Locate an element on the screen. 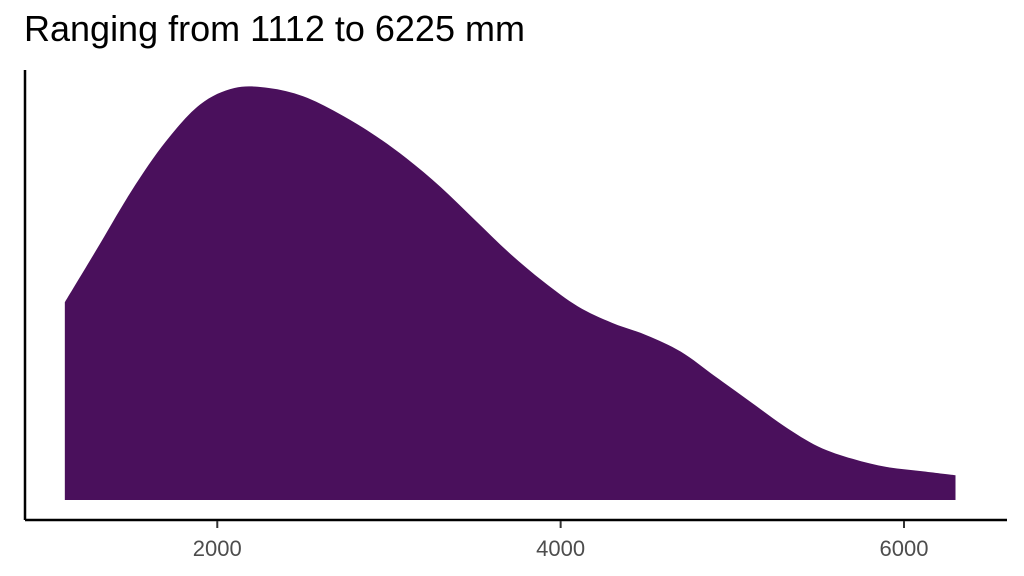  x-axis-ticks: 2000 4000 6000 is located at coordinates (561, 541).